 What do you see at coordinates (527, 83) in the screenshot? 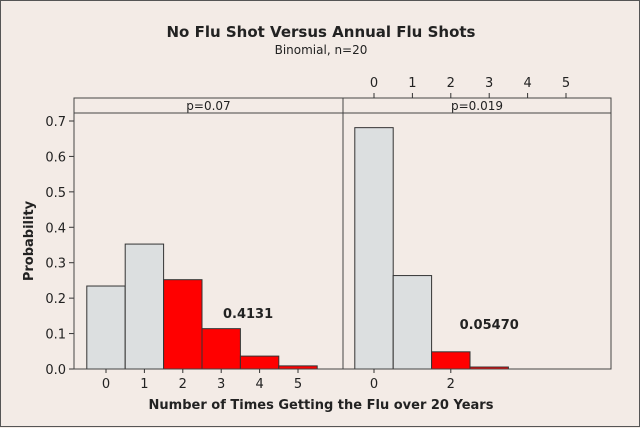
I see `x-top-tick-label: 4` at bounding box center [527, 83].